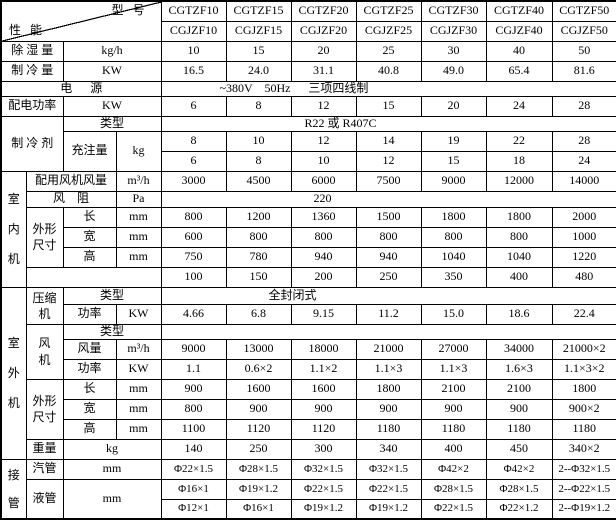 The image size is (616, 529). I want to click on value-cell: 1200, so click(258, 217).